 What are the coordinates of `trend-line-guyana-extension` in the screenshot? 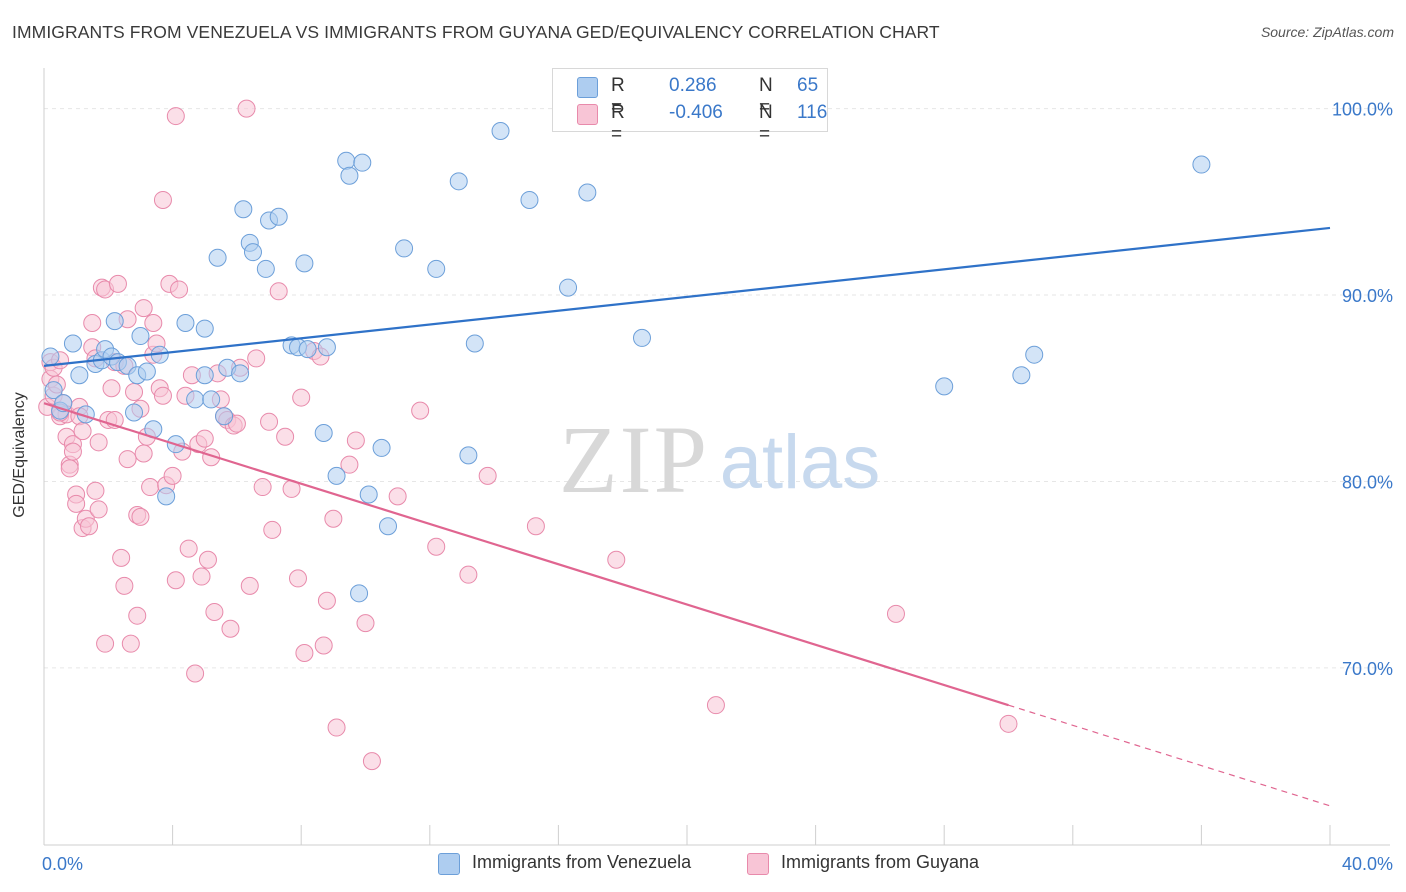 It's located at (1169, 755).